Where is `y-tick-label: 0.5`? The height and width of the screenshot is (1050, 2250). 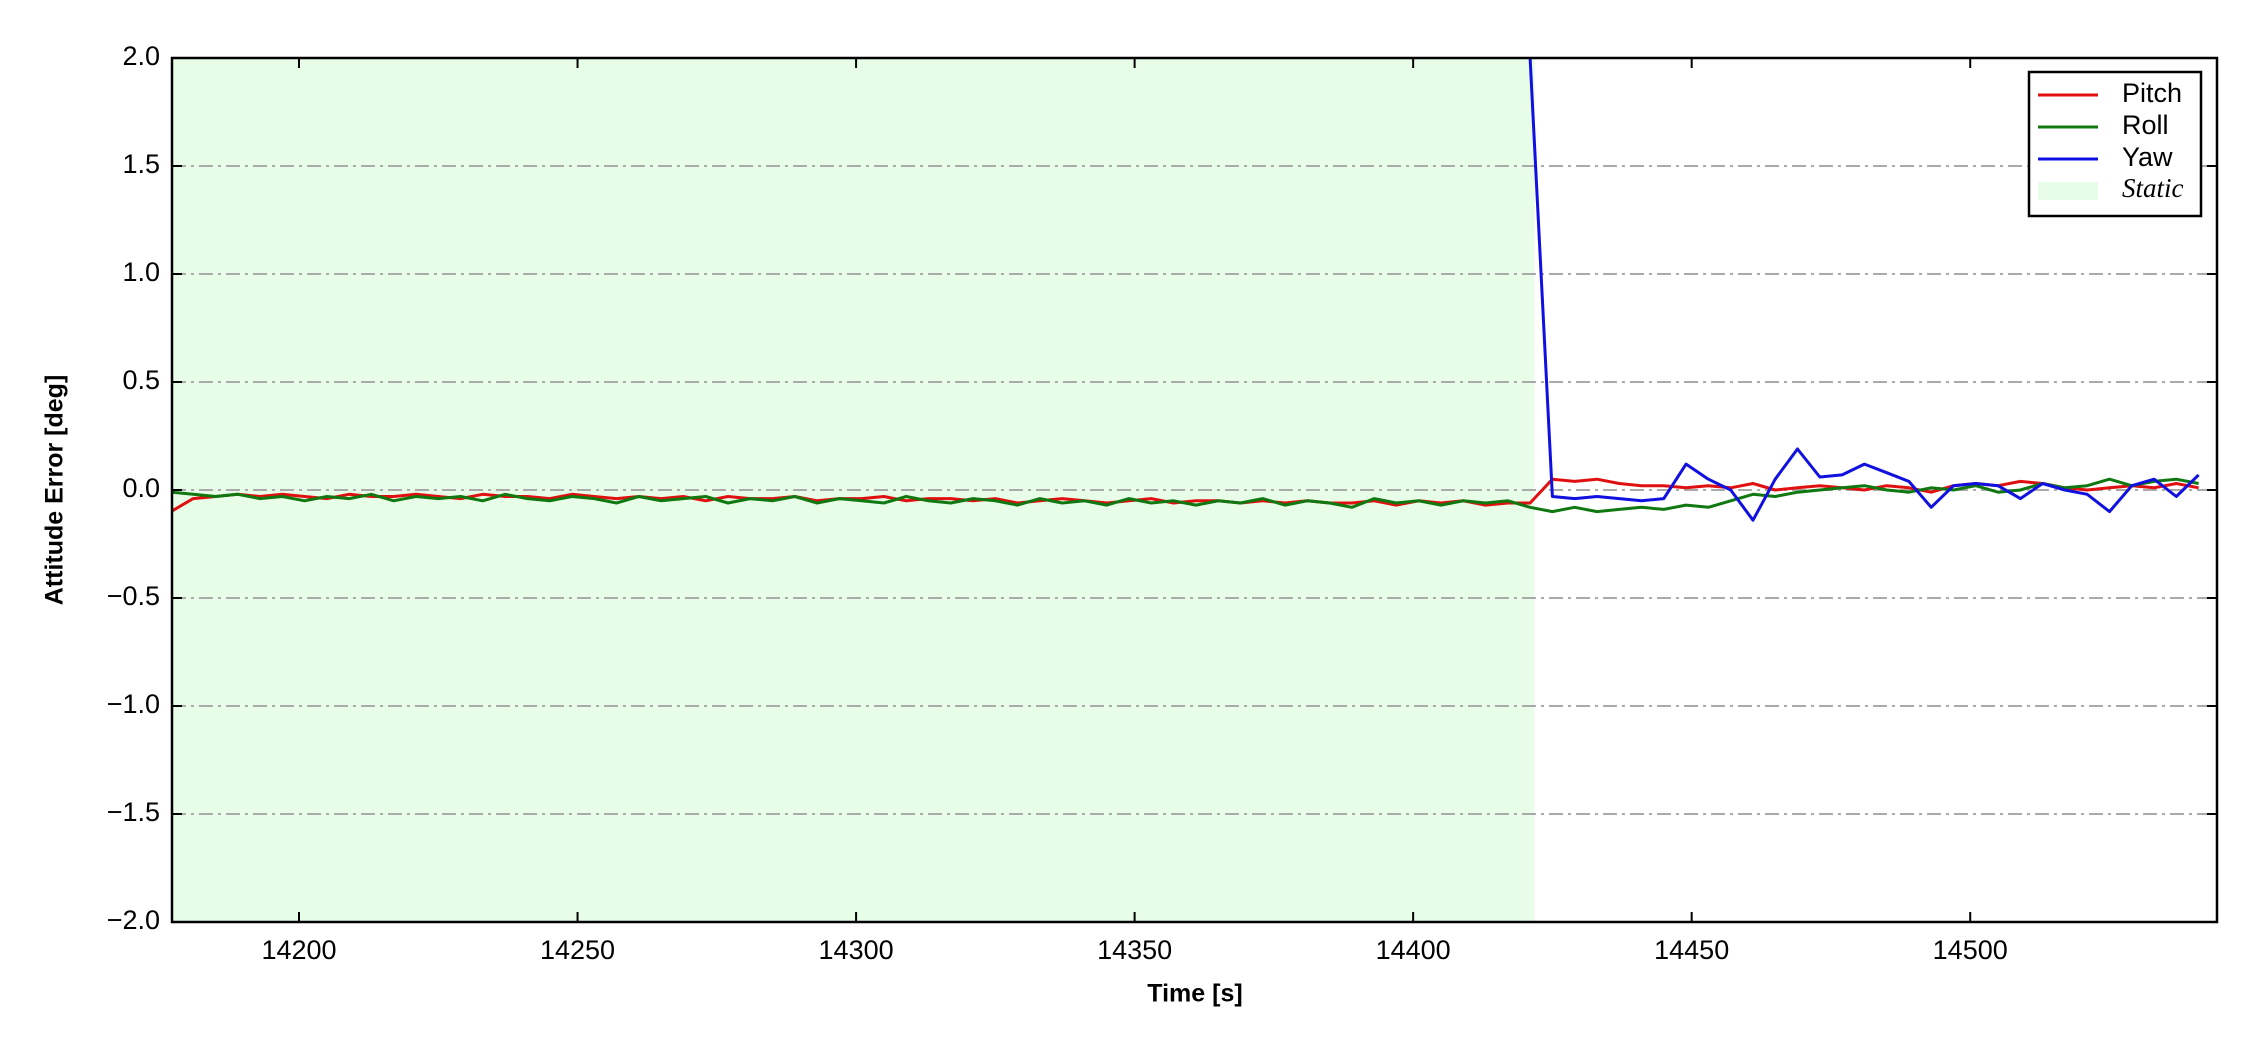
y-tick-label: 0.5 is located at coordinates (141, 380).